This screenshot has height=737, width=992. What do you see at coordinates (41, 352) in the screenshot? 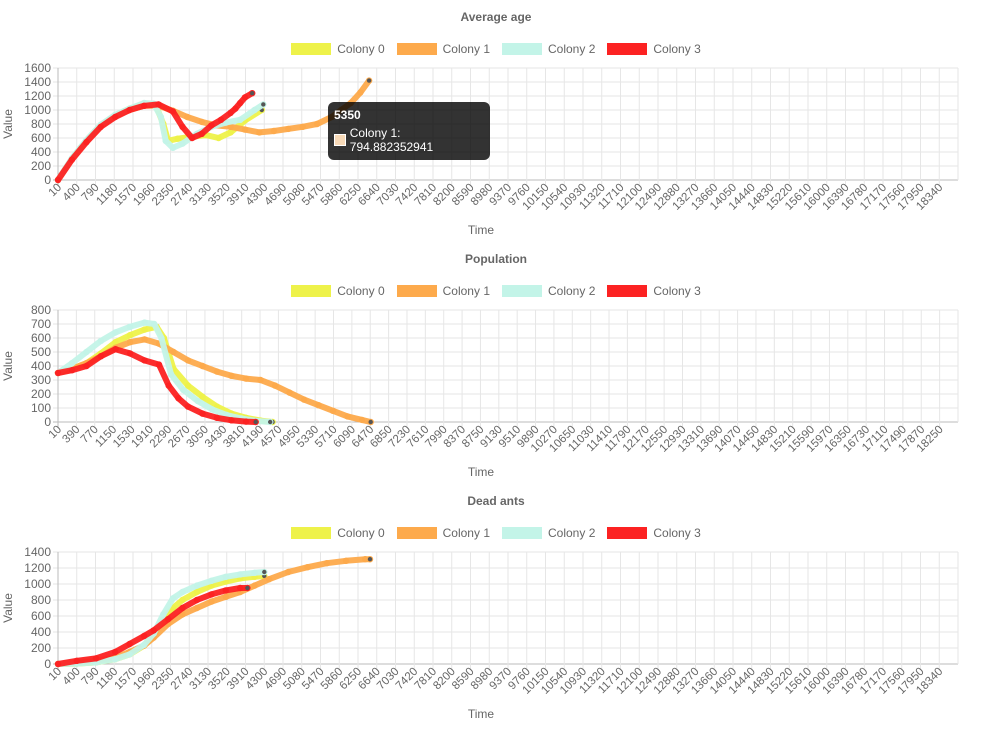
I see `y-tick-label: 500` at bounding box center [41, 352].